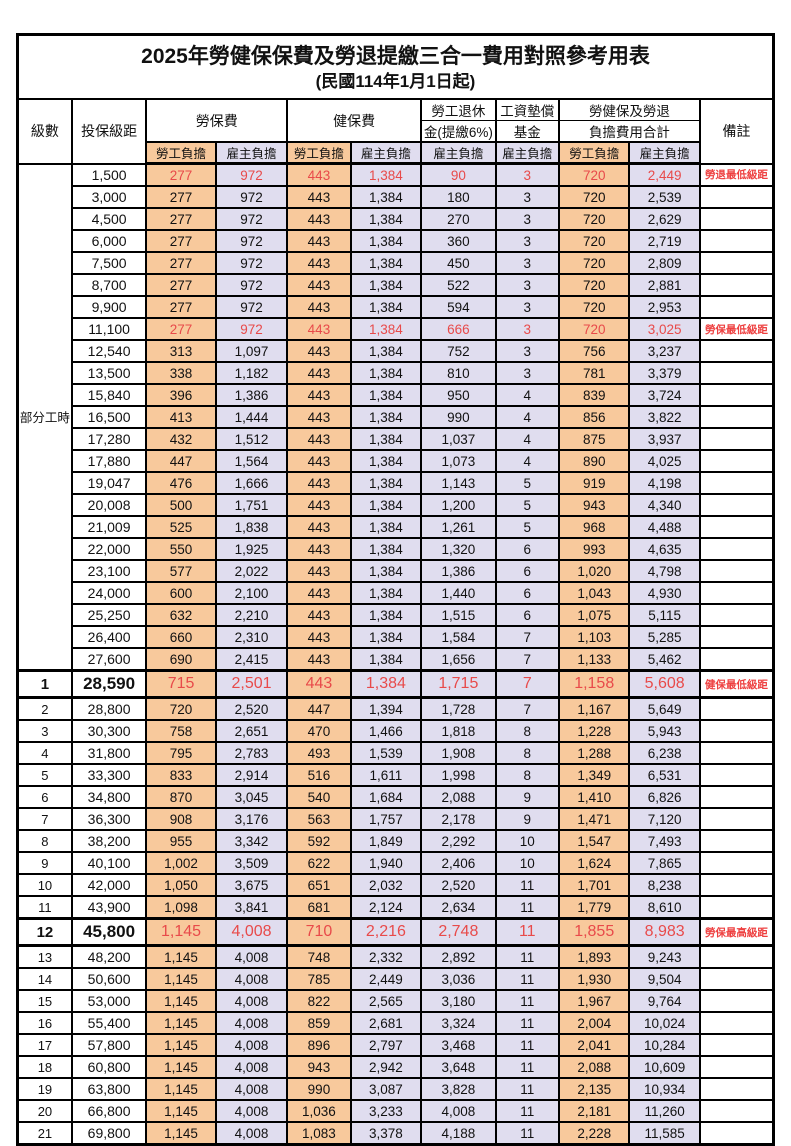 The height and width of the screenshot is (1146, 791). I want to click on cell-bracket: 34,800, so click(109, 797).